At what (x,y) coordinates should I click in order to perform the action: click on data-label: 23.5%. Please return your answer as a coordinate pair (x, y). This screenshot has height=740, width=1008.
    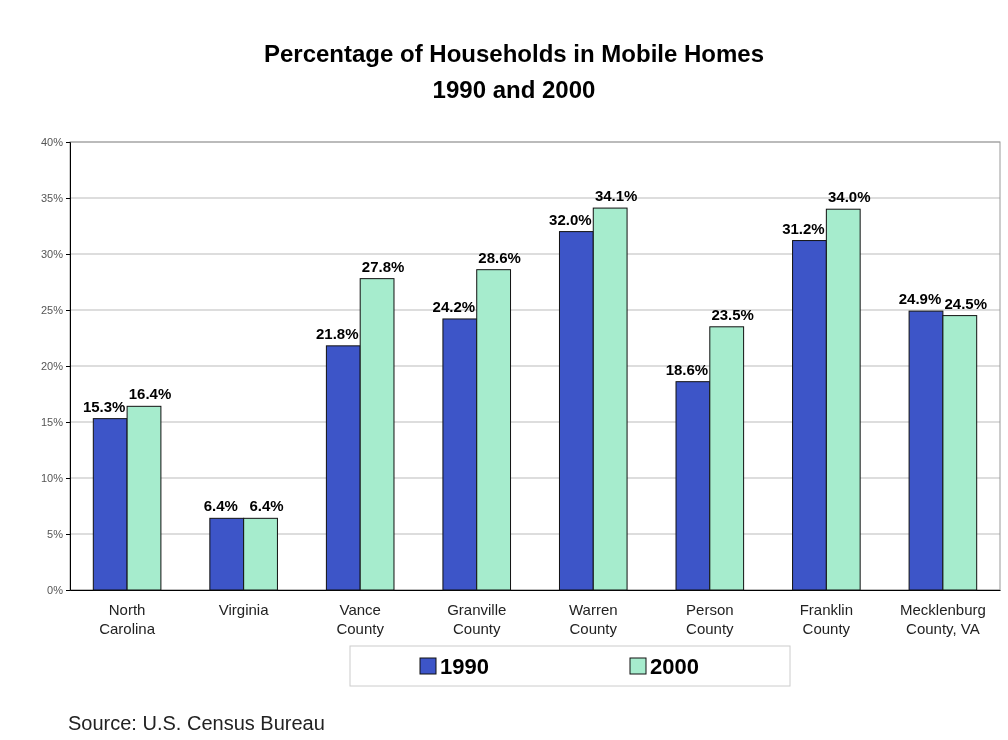
    Looking at the image, I should click on (732, 314).